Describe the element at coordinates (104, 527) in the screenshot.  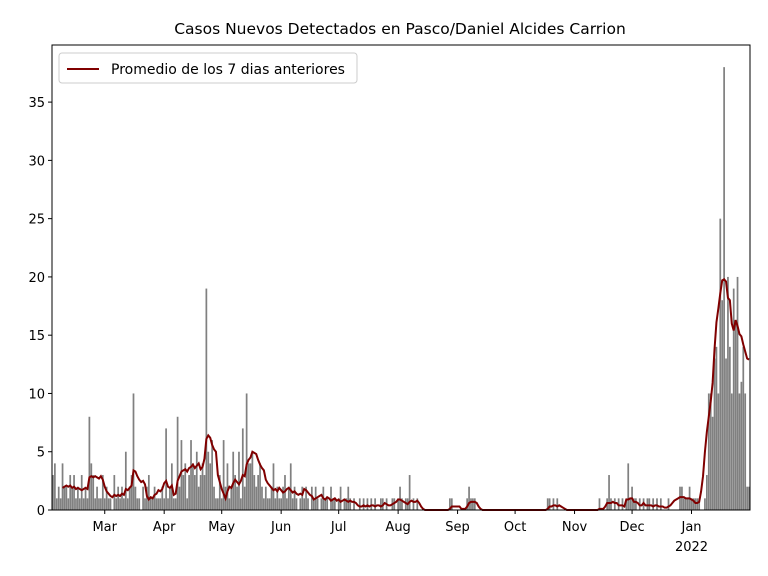
I see `x-tick-label: Mar` at that location.